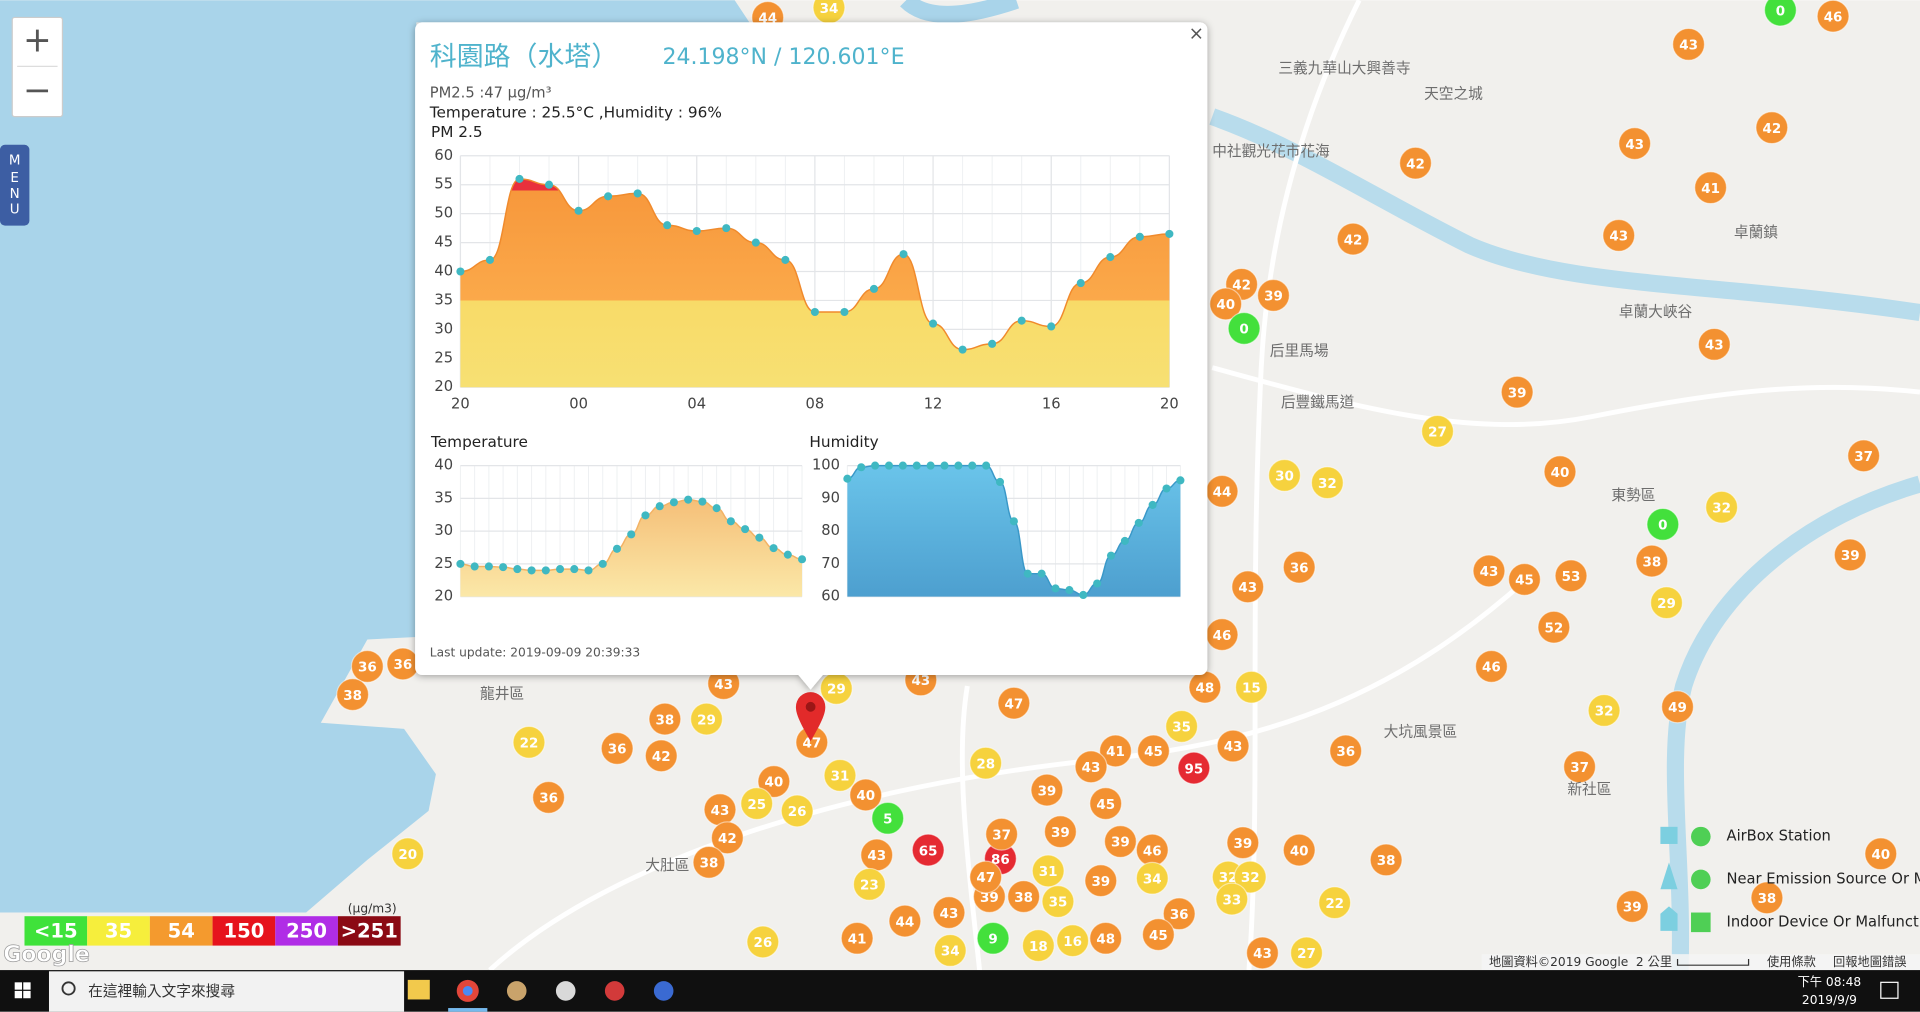 This screenshot has width=1920, height=1012. I want to click on station-value: 28, so click(985, 764).